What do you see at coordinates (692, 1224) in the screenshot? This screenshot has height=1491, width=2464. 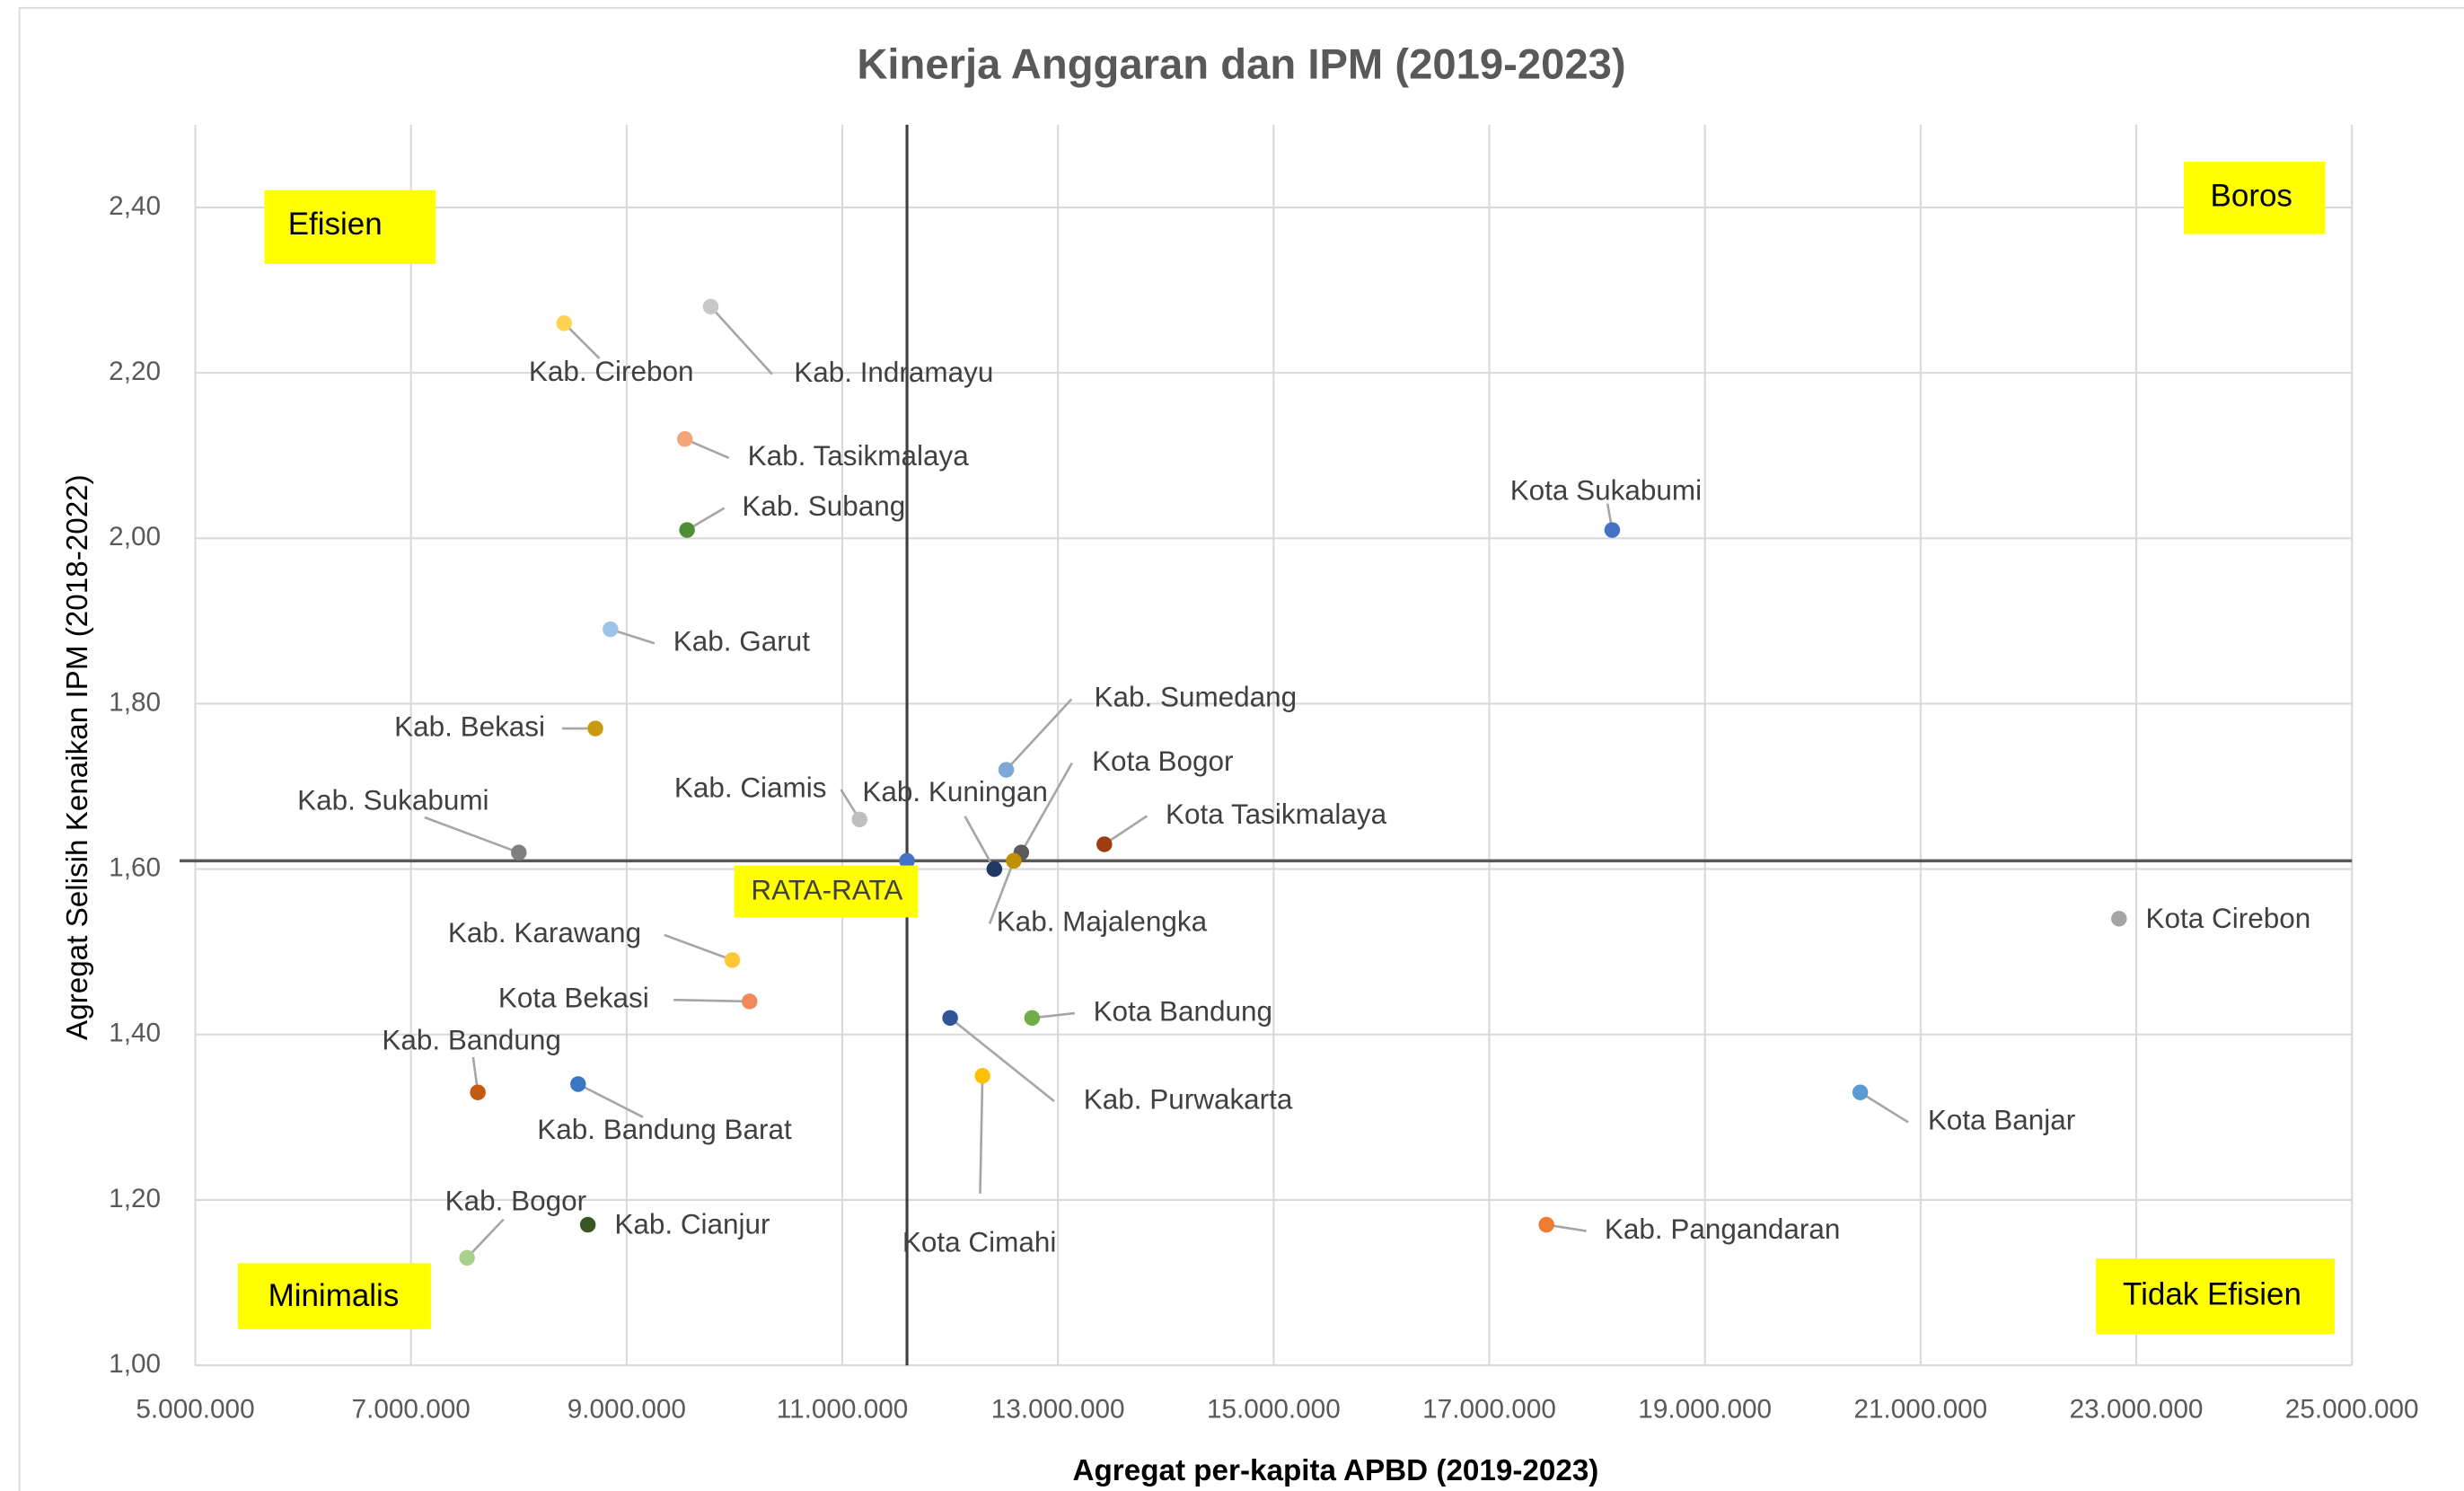 I see `point-label: Kab. Cianjur` at bounding box center [692, 1224].